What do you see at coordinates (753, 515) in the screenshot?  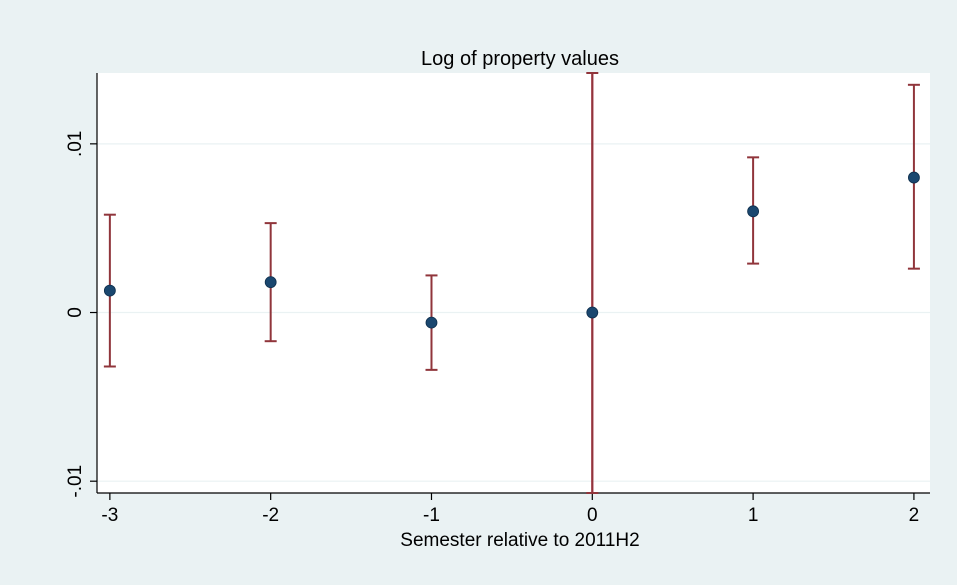 I see `x-tick-label-4: 1` at bounding box center [753, 515].